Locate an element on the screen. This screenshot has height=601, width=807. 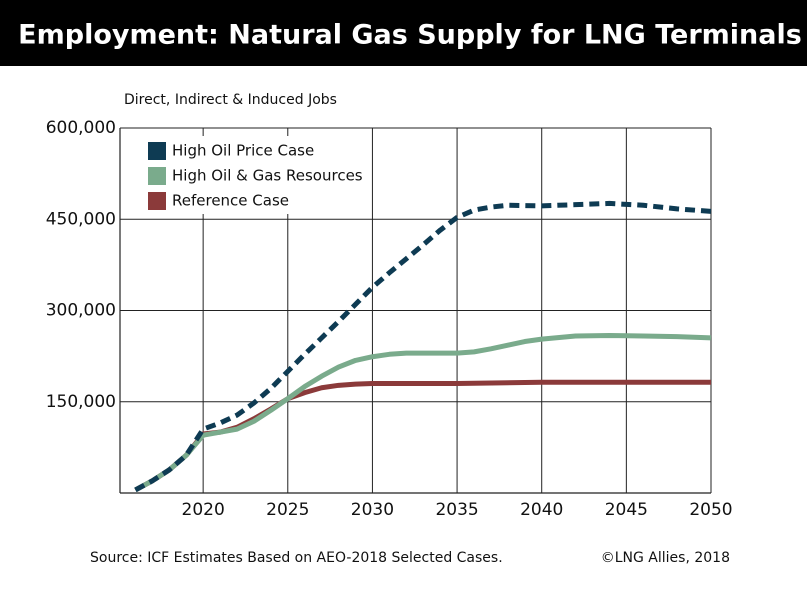
y-tick-label: 300,000 is located at coordinates (81, 311).